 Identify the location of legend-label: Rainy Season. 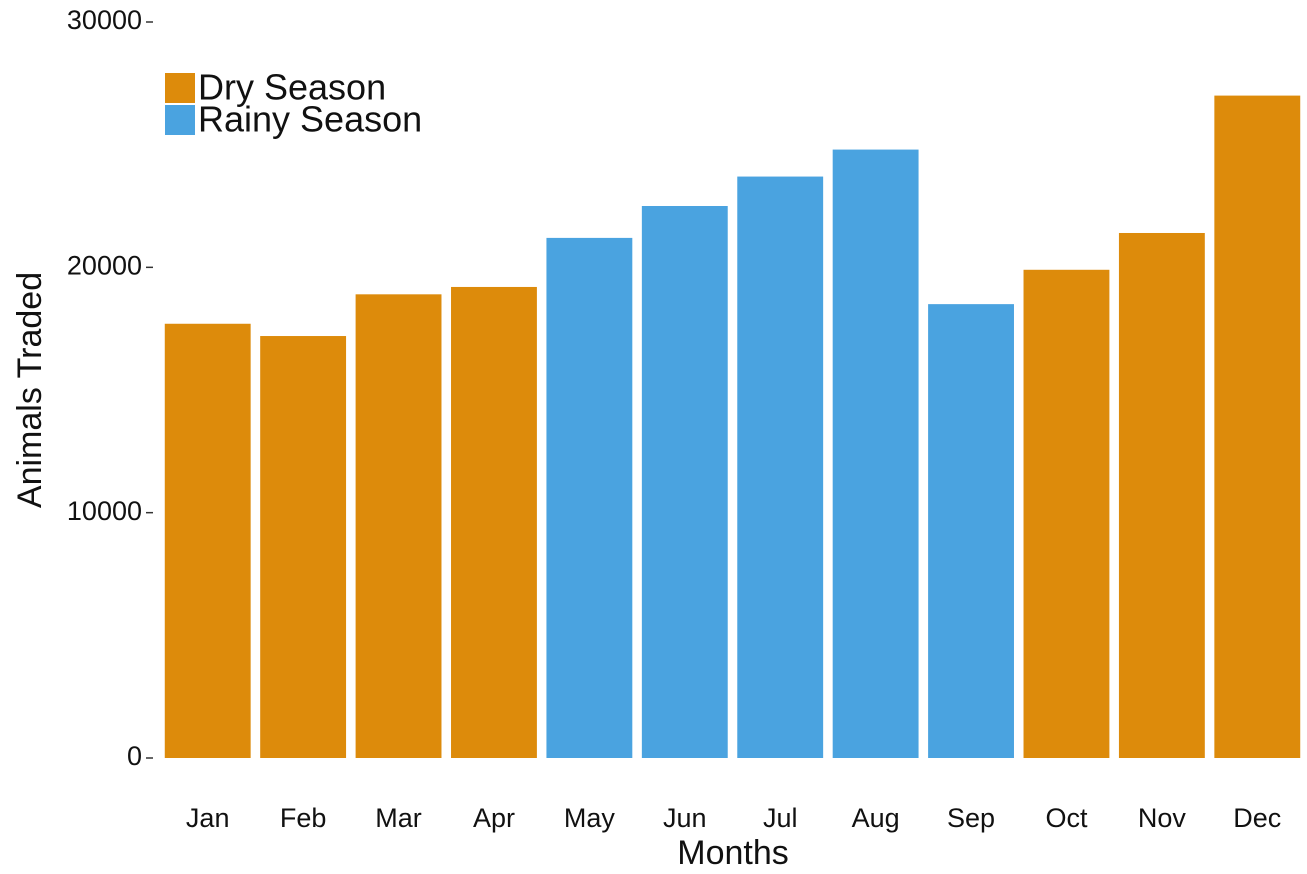
(310, 119).